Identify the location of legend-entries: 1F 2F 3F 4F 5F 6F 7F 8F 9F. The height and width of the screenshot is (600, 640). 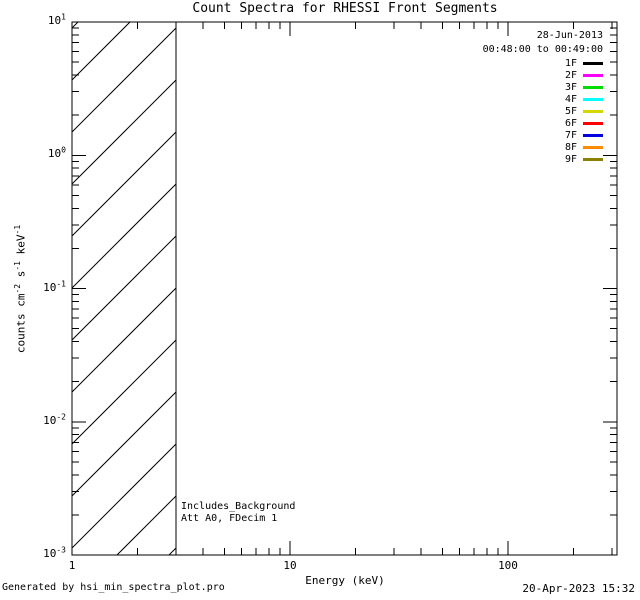
(543, 111).